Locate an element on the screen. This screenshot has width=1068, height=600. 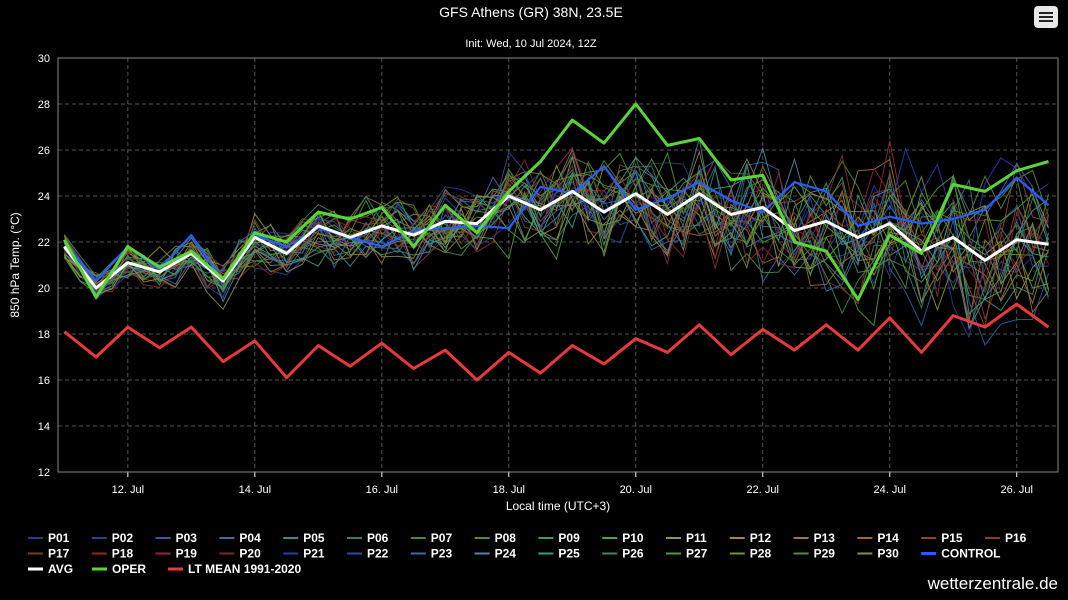
legend-label: P12 is located at coordinates (761, 538).